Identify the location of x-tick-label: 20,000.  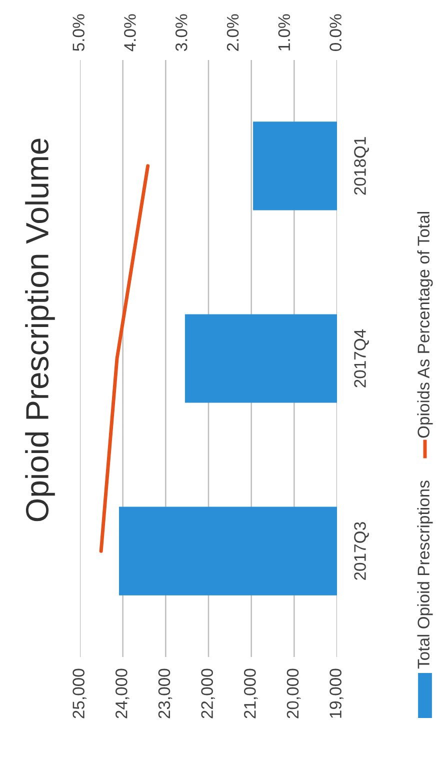
(293, 693).